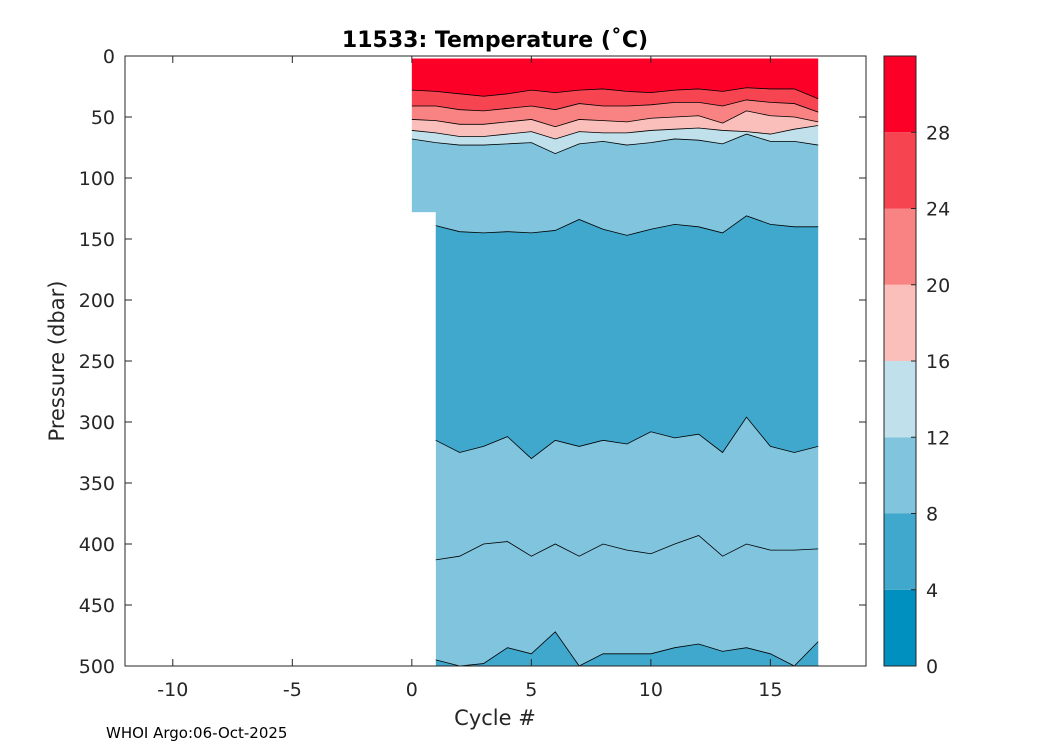 The width and height of the screenshot is (1050, 750). Describe the element at coordinates (412, 690) in the screenshot. I see `x-tick-label: 0` at that location.